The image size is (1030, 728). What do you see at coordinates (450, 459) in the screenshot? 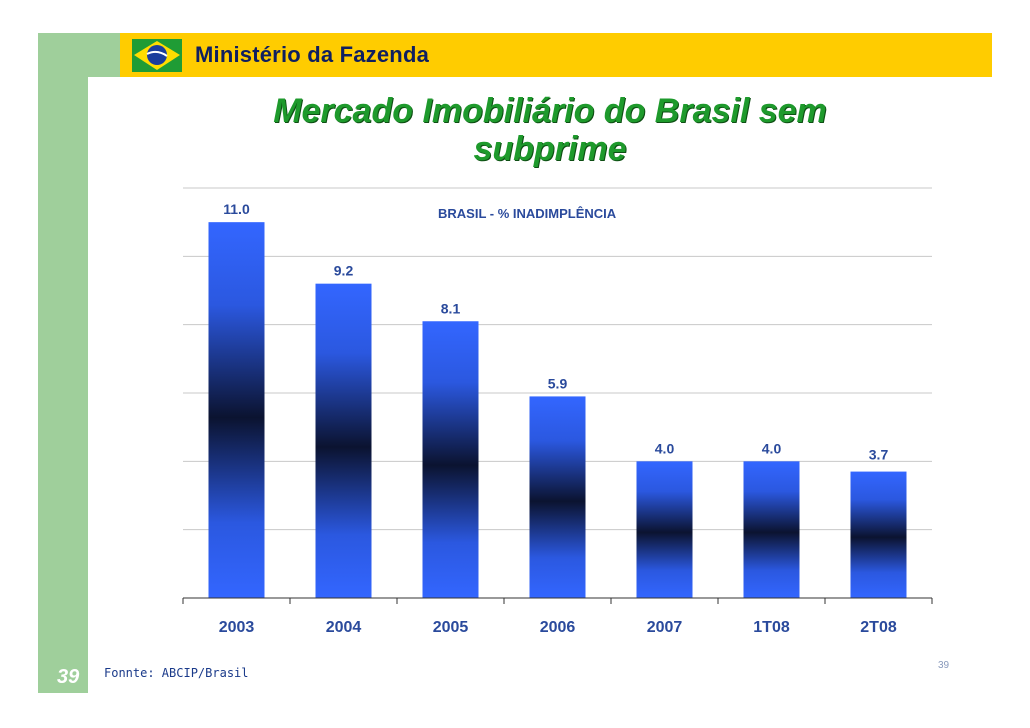
I see `bar-2005` at bounding box center [450, 459].